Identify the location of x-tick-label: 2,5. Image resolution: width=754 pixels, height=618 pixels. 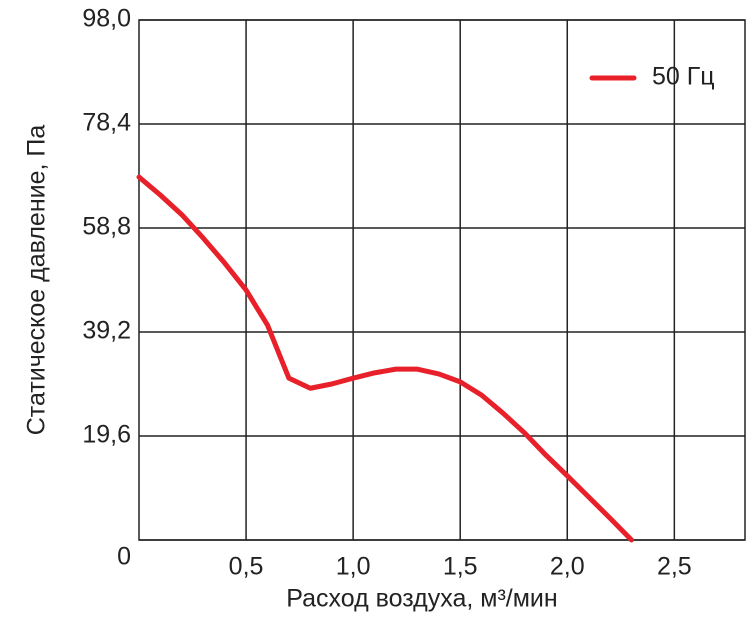
(674, 567).